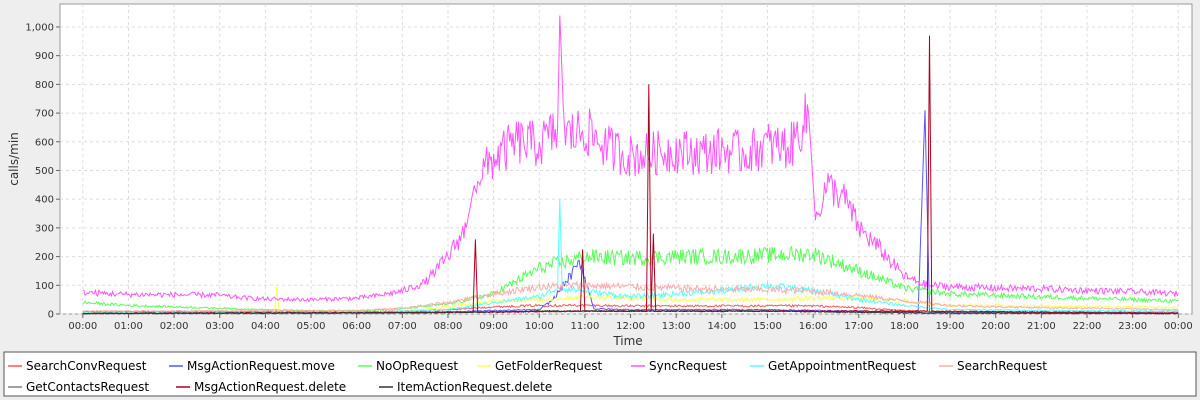  I want to click on y-tick-label: 900, so click(44, 56).